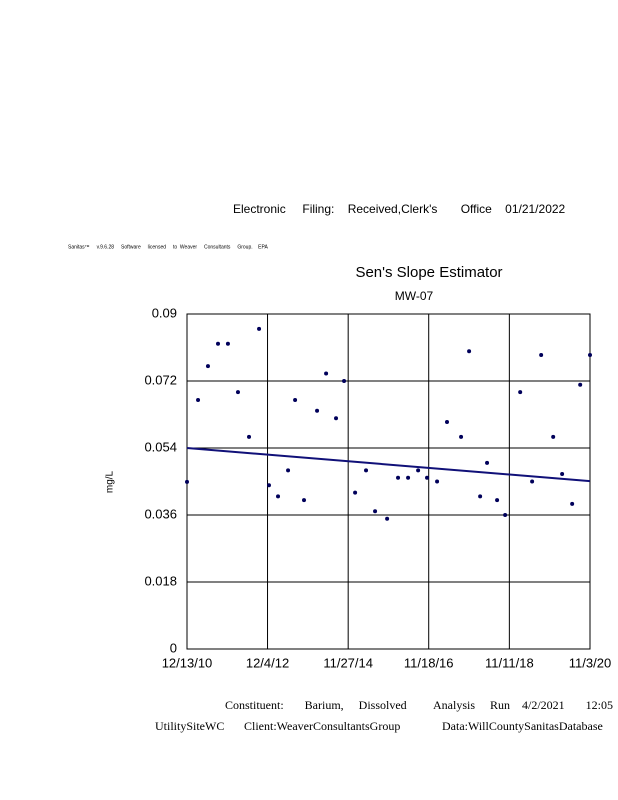 This screenshot has height=800, width=618. What do you see at coordinates (348, 662) in the screenshot?
I see `x-tick-label: 11/27/14` at bounding box center [348, 662].